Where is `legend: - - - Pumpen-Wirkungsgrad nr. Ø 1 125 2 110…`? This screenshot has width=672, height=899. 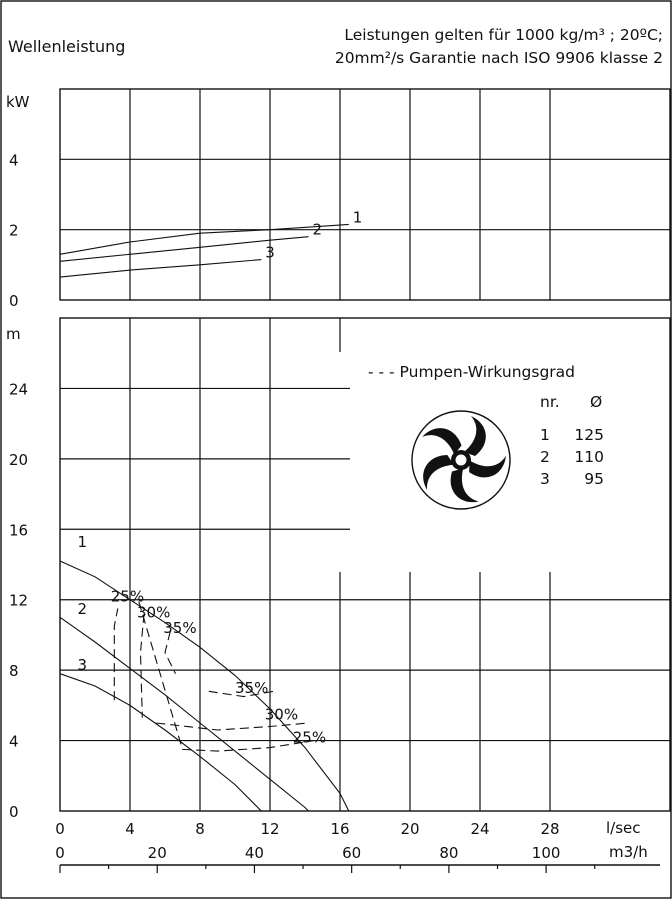
legend: - - - Pumpen-Wirkungsgrad nr. Ø 1 125 2 110… is located at coordinates (509, 462).